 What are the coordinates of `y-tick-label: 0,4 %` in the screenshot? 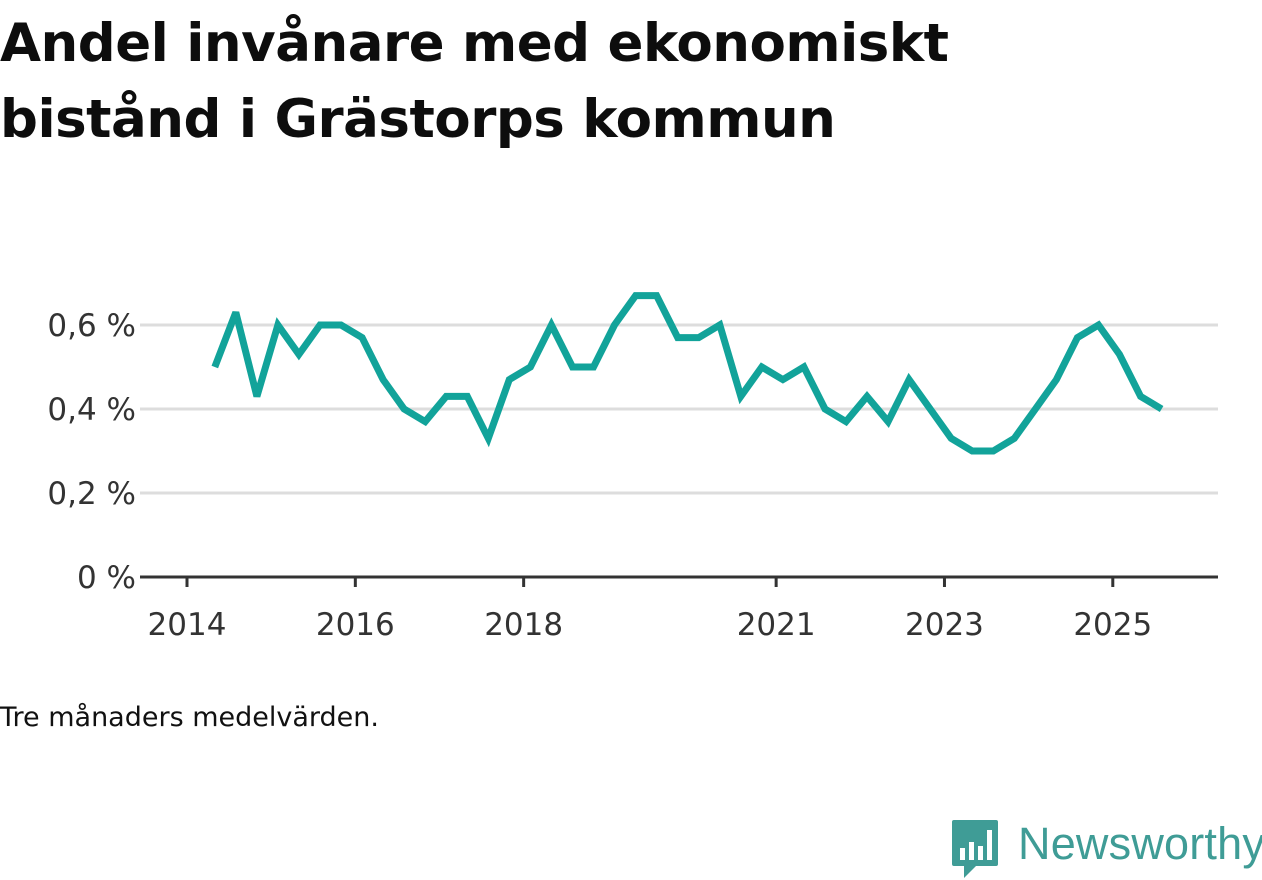 It's located at (91, 410).